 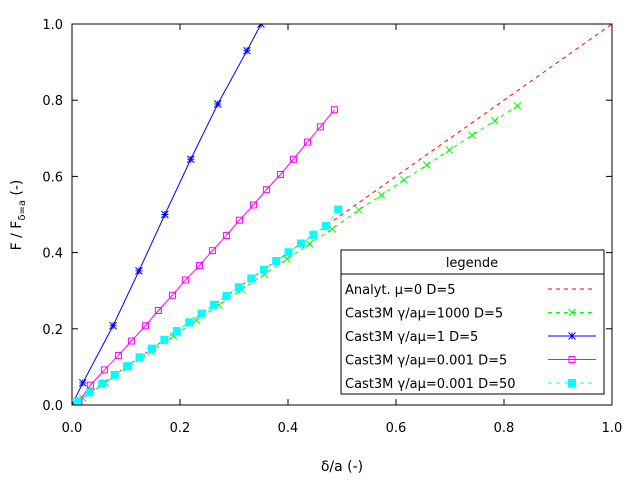 What do you see at coordinates (430, 384) in the screenshot?
I see `legend-label-4: Cast3M γ/aμ=0.001 D=50` at bounding box center [430, 384].